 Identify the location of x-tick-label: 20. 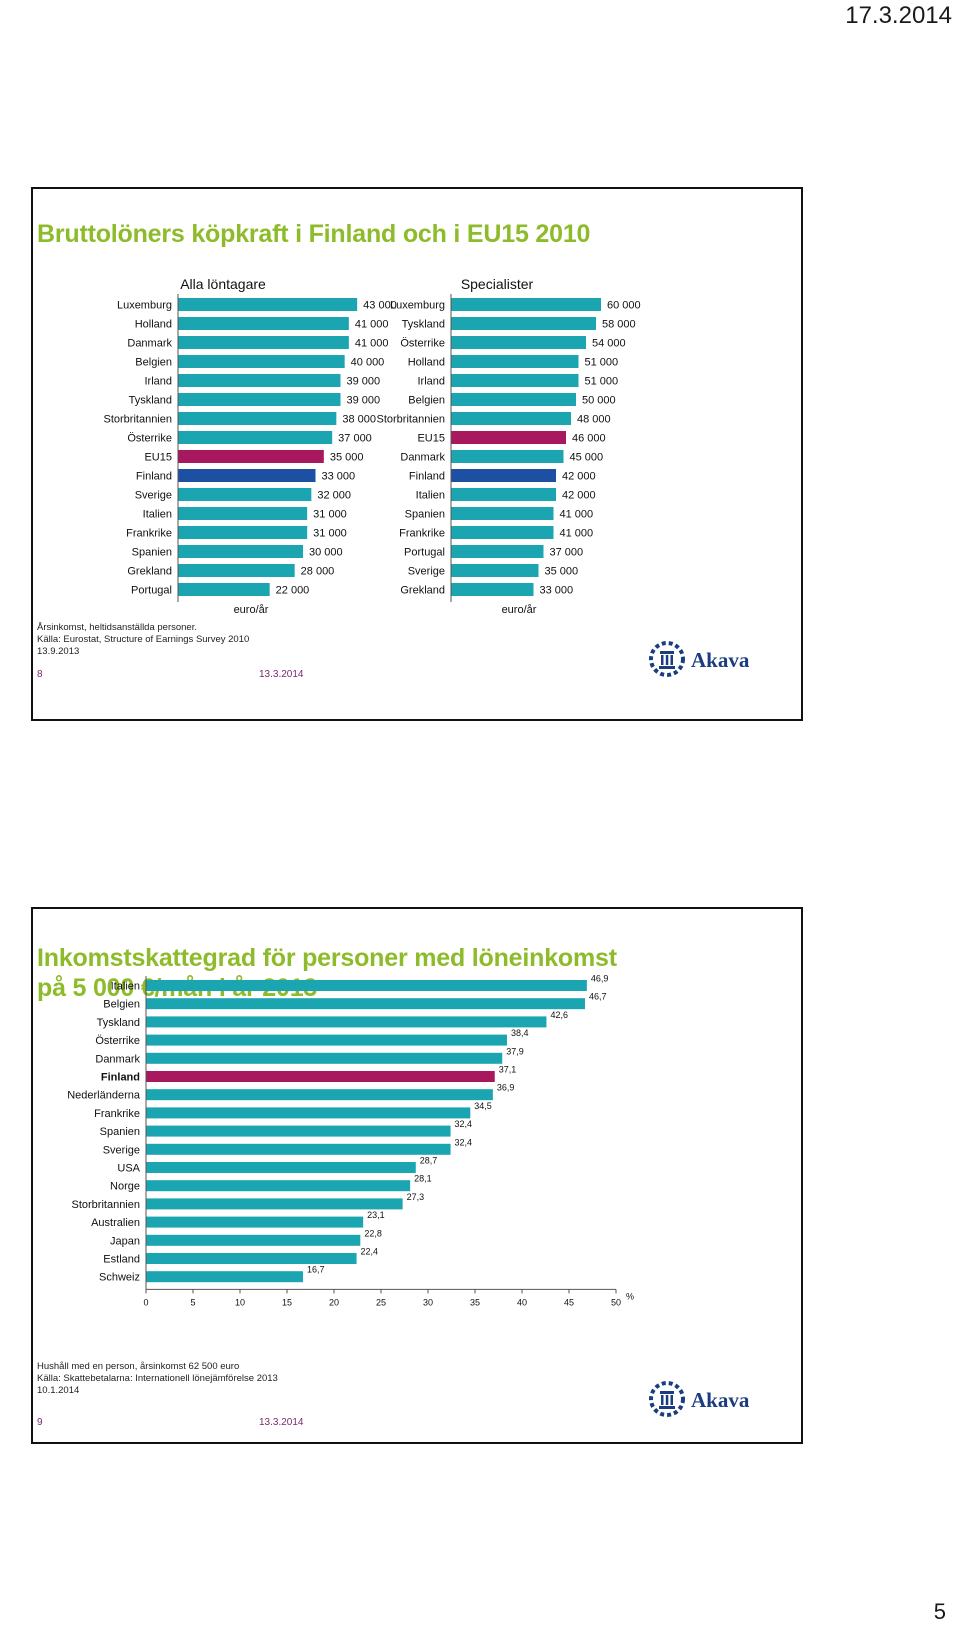
(334, 1302).